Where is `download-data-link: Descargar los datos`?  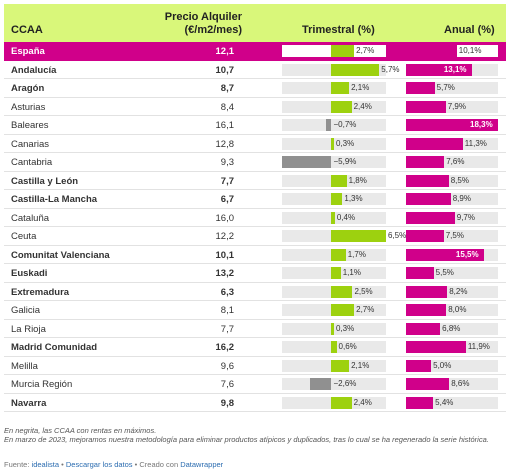 download-data-link: Descargar los datos is located at coordinates (99, 464).